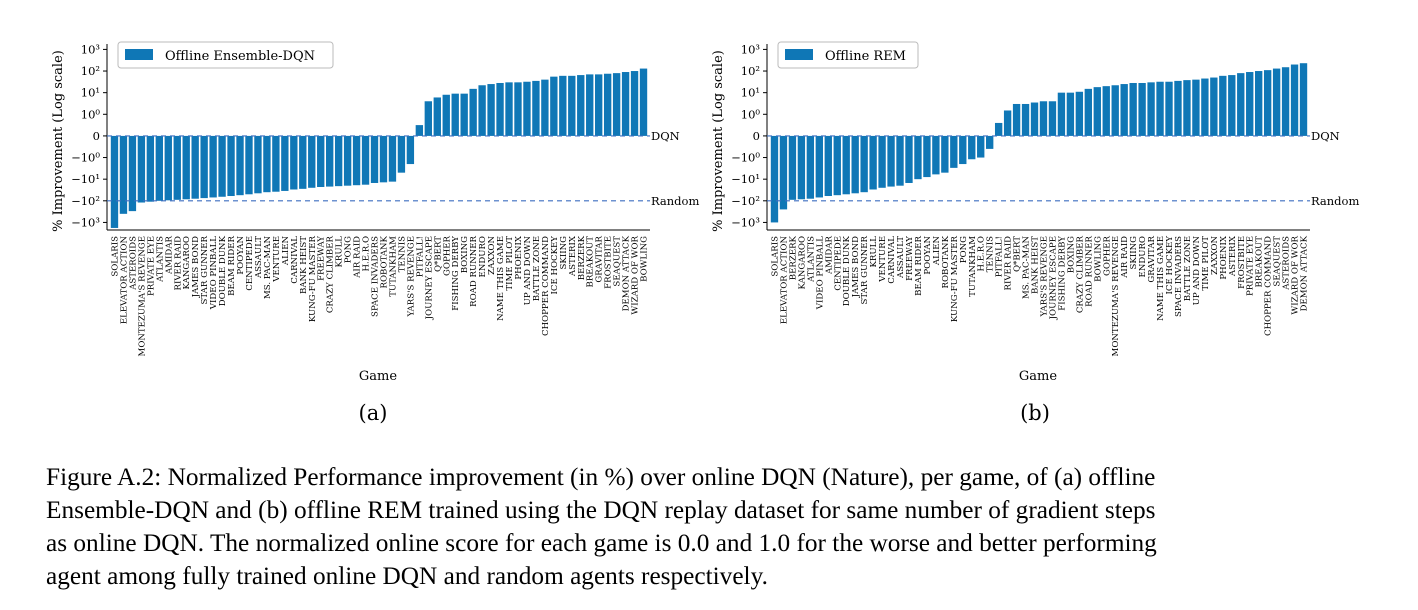 The width and height of the screenshot is (1418, 610). What do you see at coordinates (1269, 286) in the screenshot?
I see `x-tick-label: CHOPPER COMMAND` at bounding box center [1269, 286].